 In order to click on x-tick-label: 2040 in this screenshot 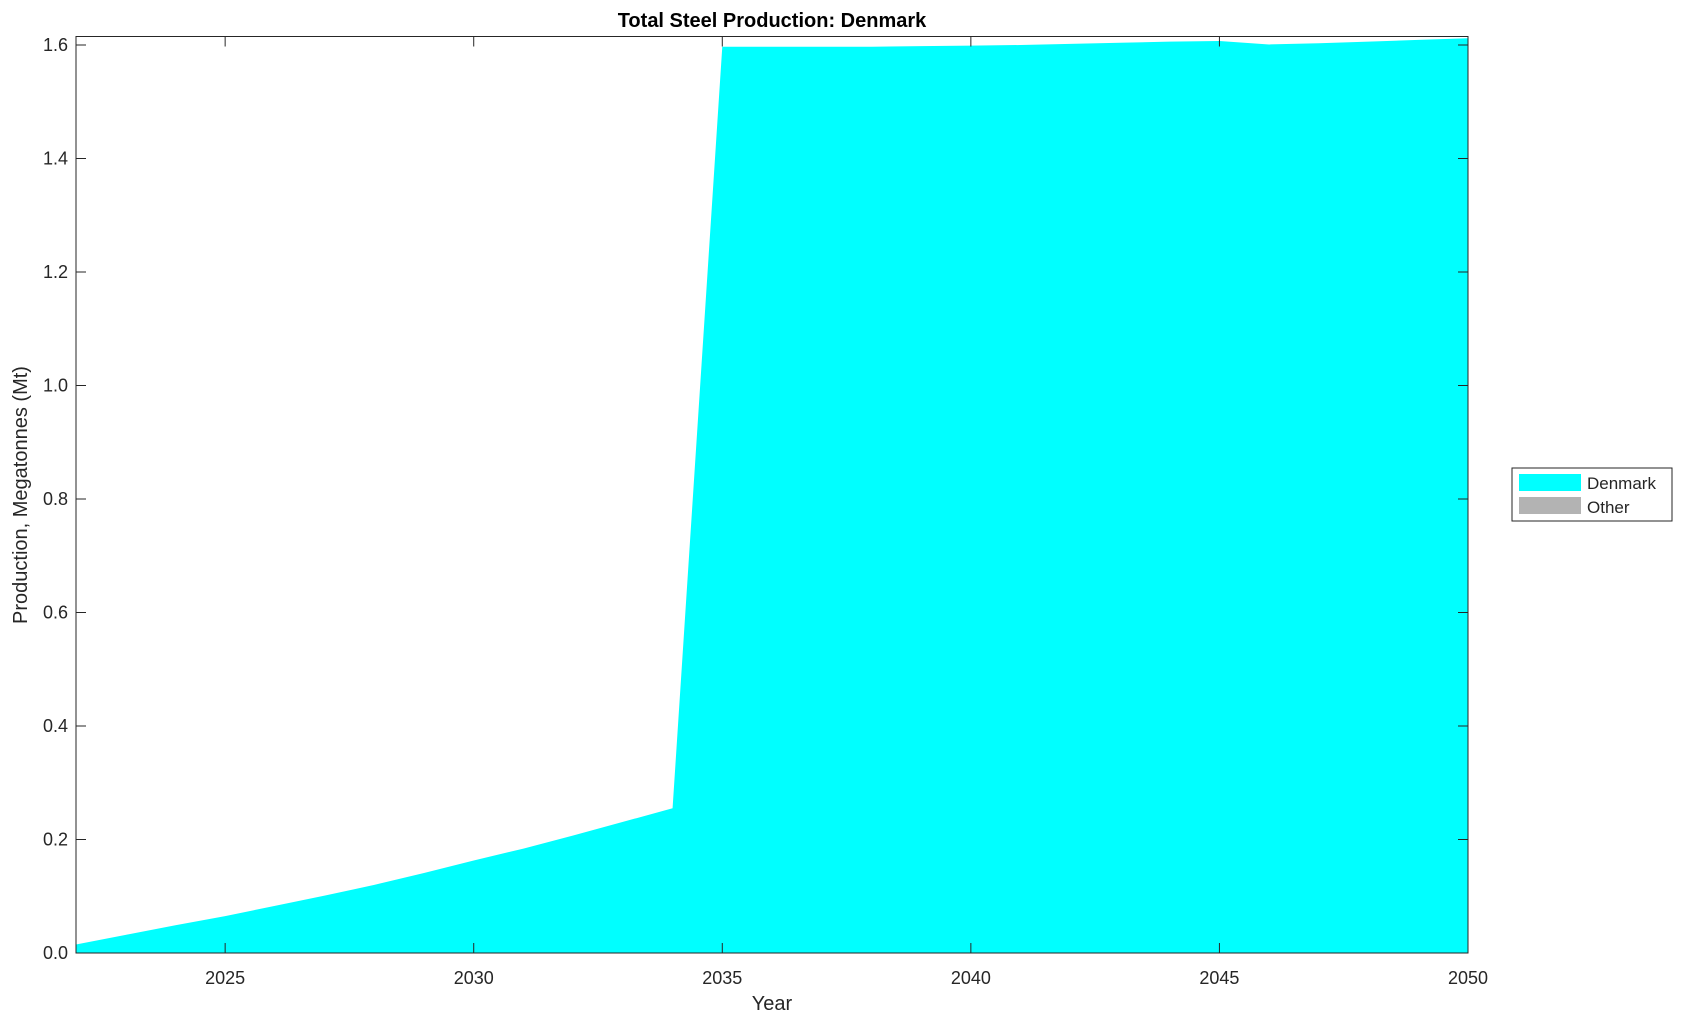, I will do `click(971, 978)`.